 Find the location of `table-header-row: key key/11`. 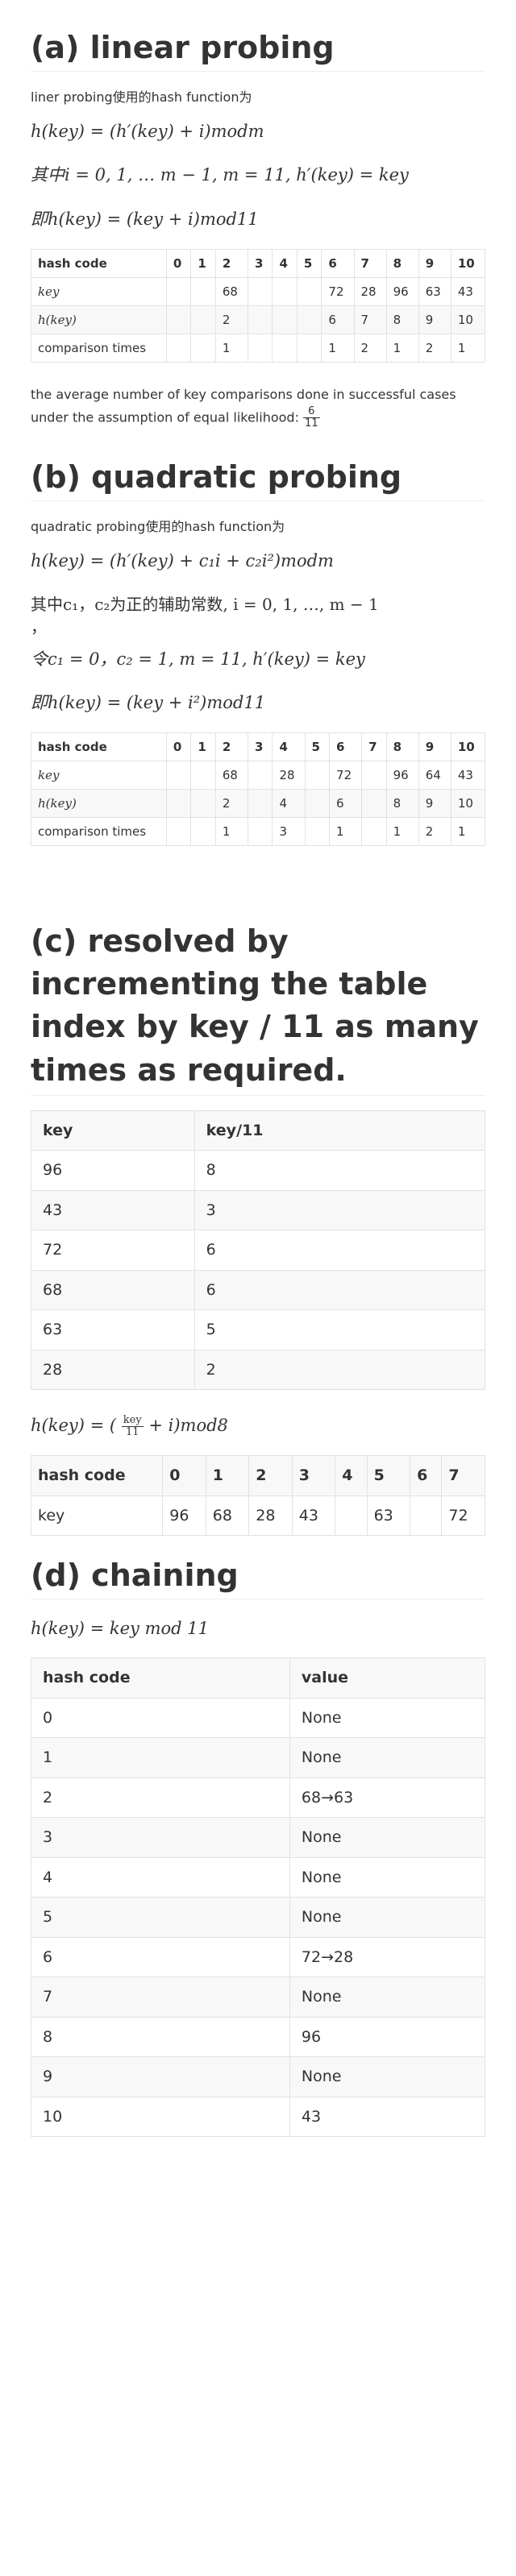

table-header-row: key key/11 is located at coordinates (258, 1130).